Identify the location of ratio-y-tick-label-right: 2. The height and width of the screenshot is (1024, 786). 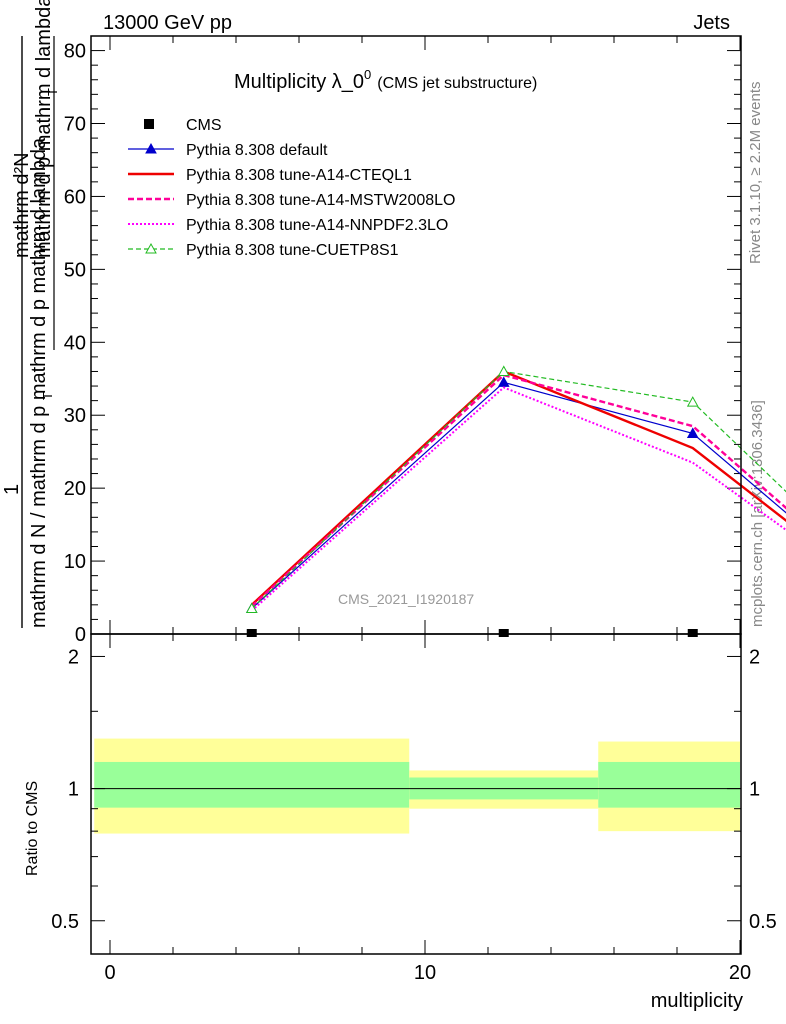
(754, 657).